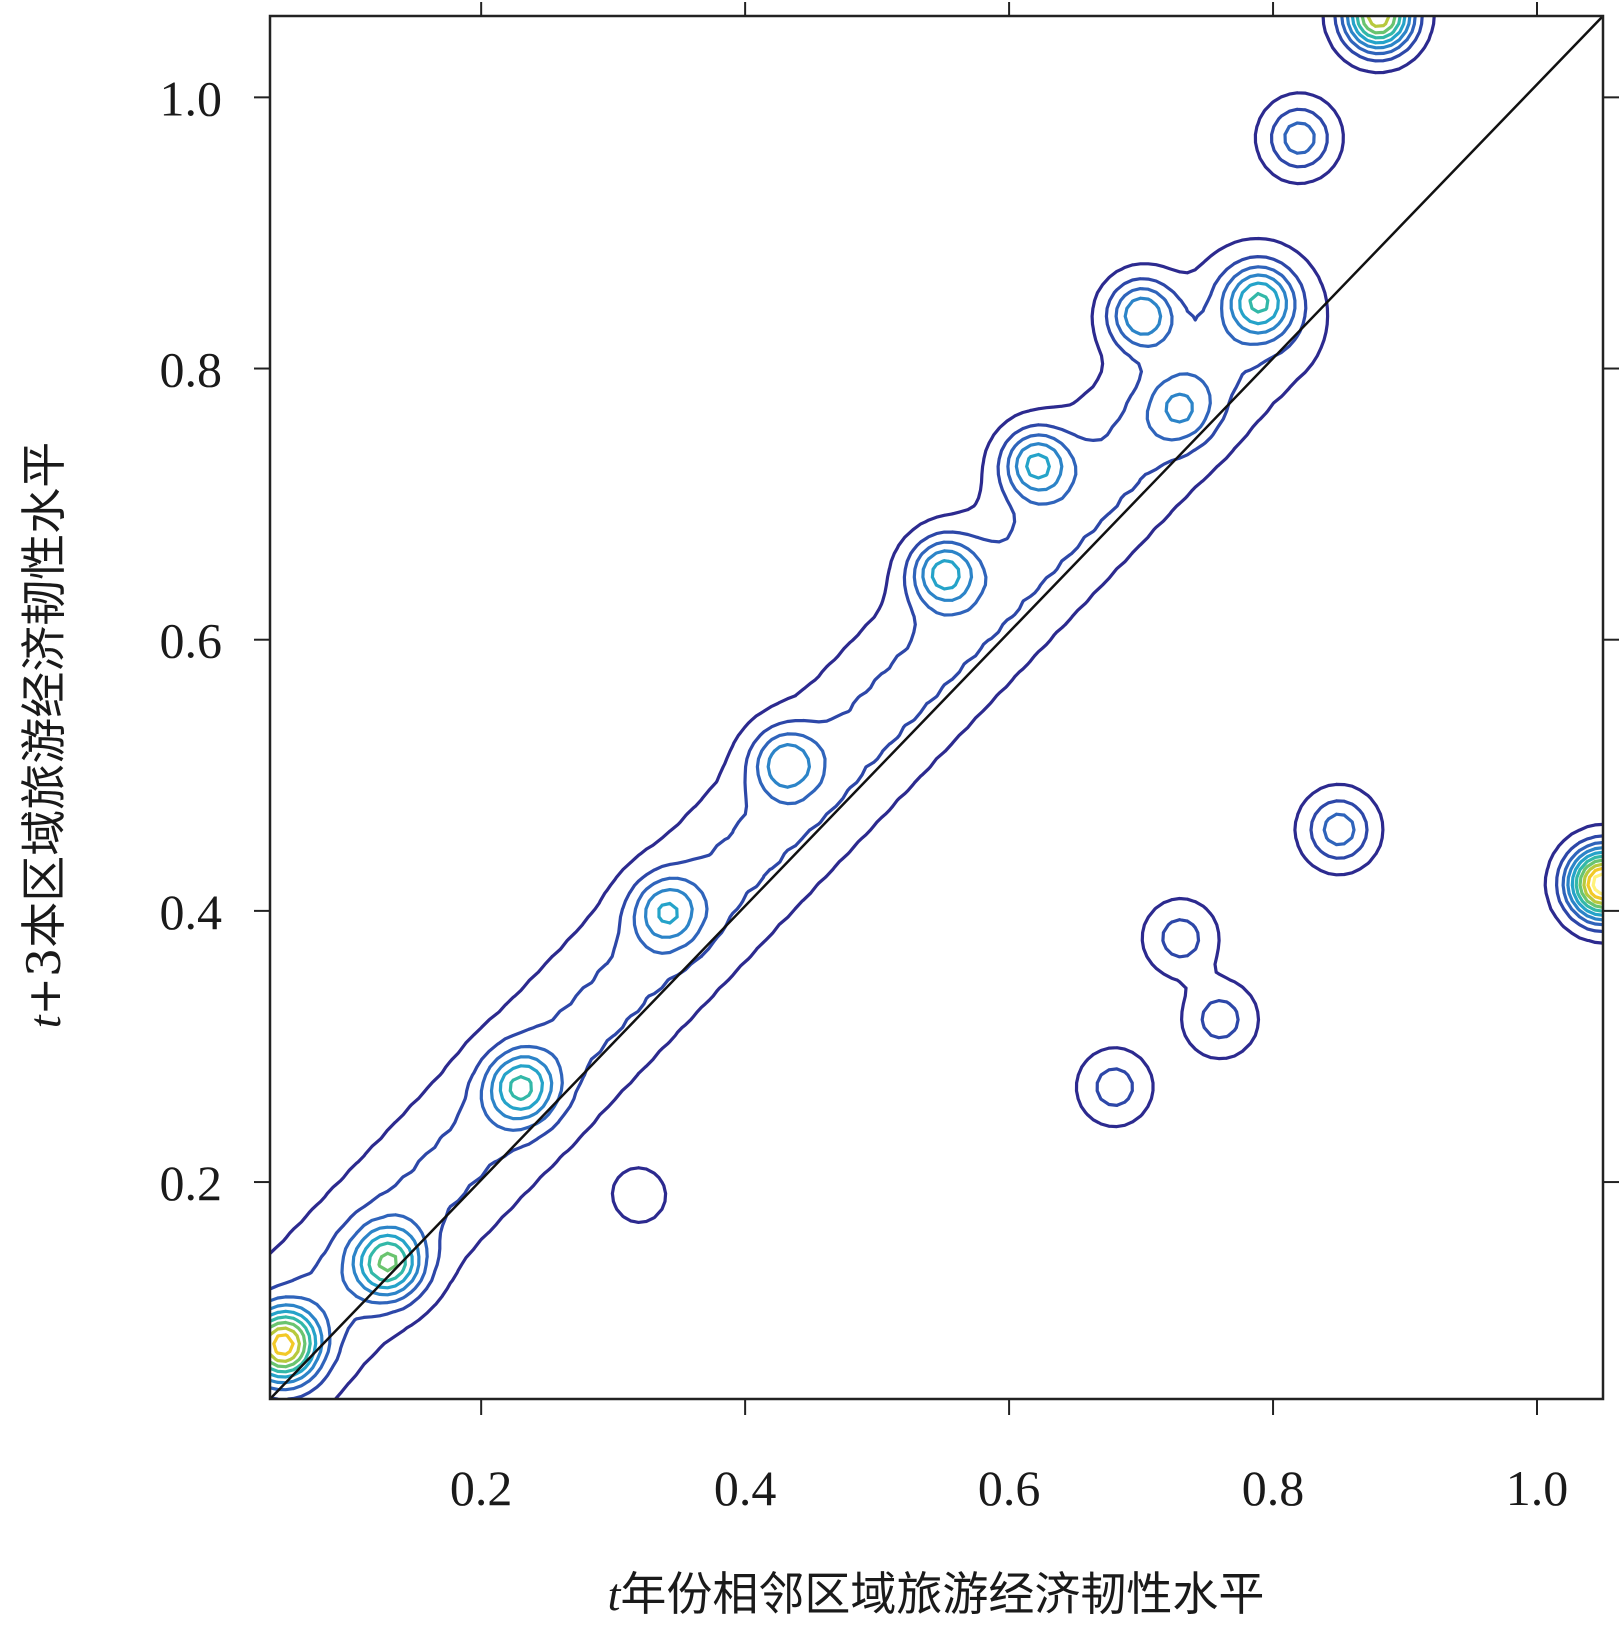 This screenshot has width=1620, height=1638. What do you see at coordinates (745, 1488) in the screenshot?
I see `x-tick-label: 0.4` at bounding box center [745, 1488].